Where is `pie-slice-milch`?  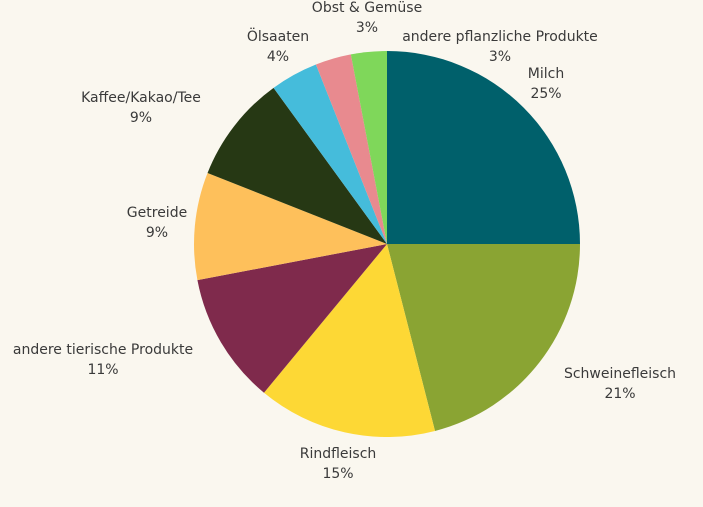
pie-slice-milch is located at coordinates (483, 147).